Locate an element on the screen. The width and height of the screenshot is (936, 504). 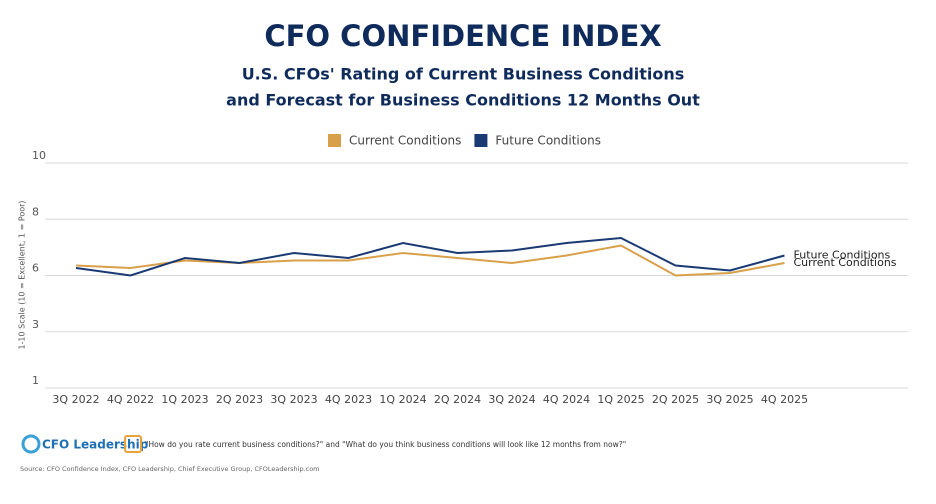
y-axis-label: 1-10 Scale (10 = Excellent, 1 = Poor) is located at coordinates (22, 274).